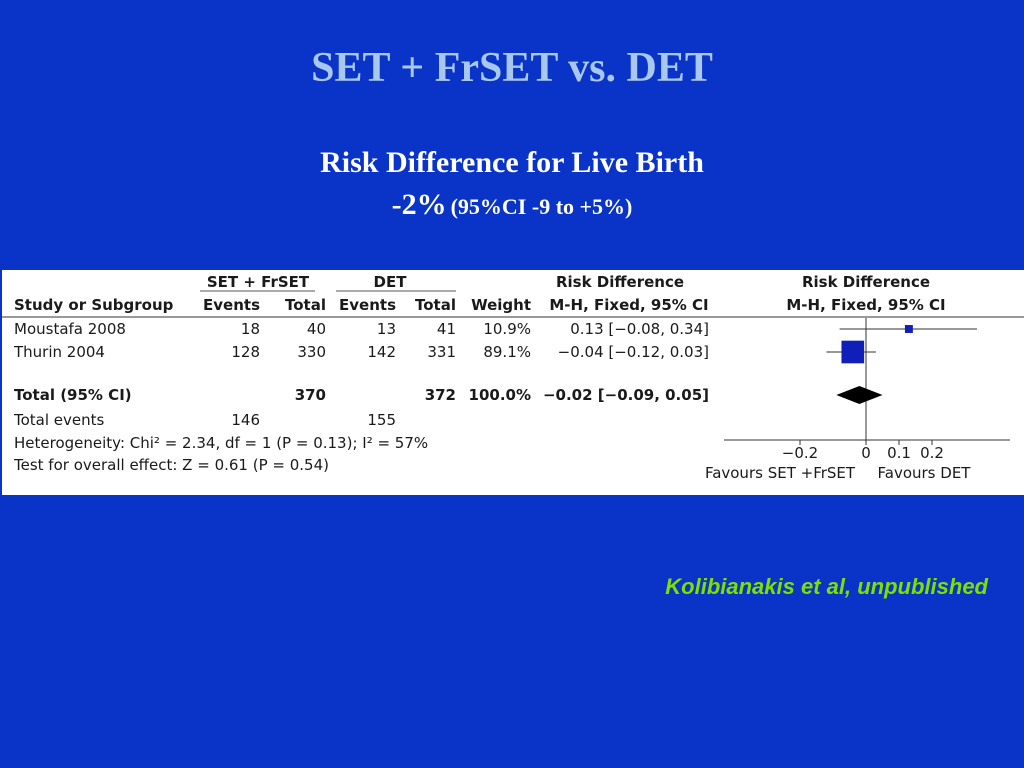 This screenshot has width=1024, height=768. What do you see at coordinates (507, 329) in the screenshot?
I see `row-weight: 10.9%` at bounding box center [507, 329].